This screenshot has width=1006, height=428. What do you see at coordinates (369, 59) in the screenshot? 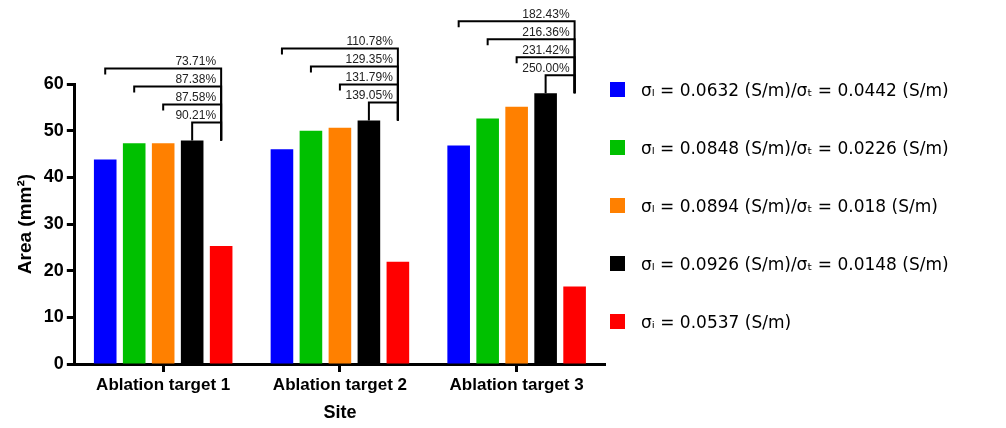
I see `text: 129.35%` at bounding box center [369, 59].